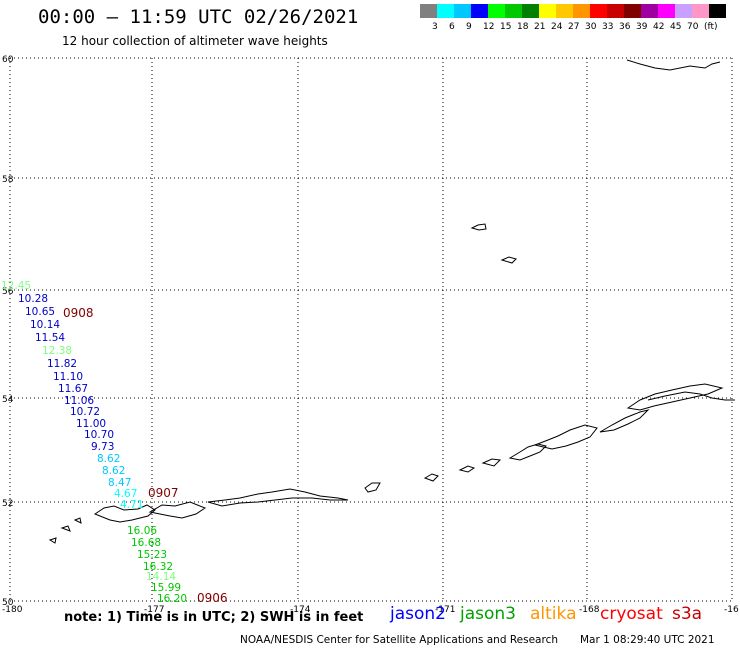 Image resolution: width=740 pixels, height=650 pixels. Describe the element at coordinates (557, 27) in the screenshot. I see `legend-label: 24` at that location.